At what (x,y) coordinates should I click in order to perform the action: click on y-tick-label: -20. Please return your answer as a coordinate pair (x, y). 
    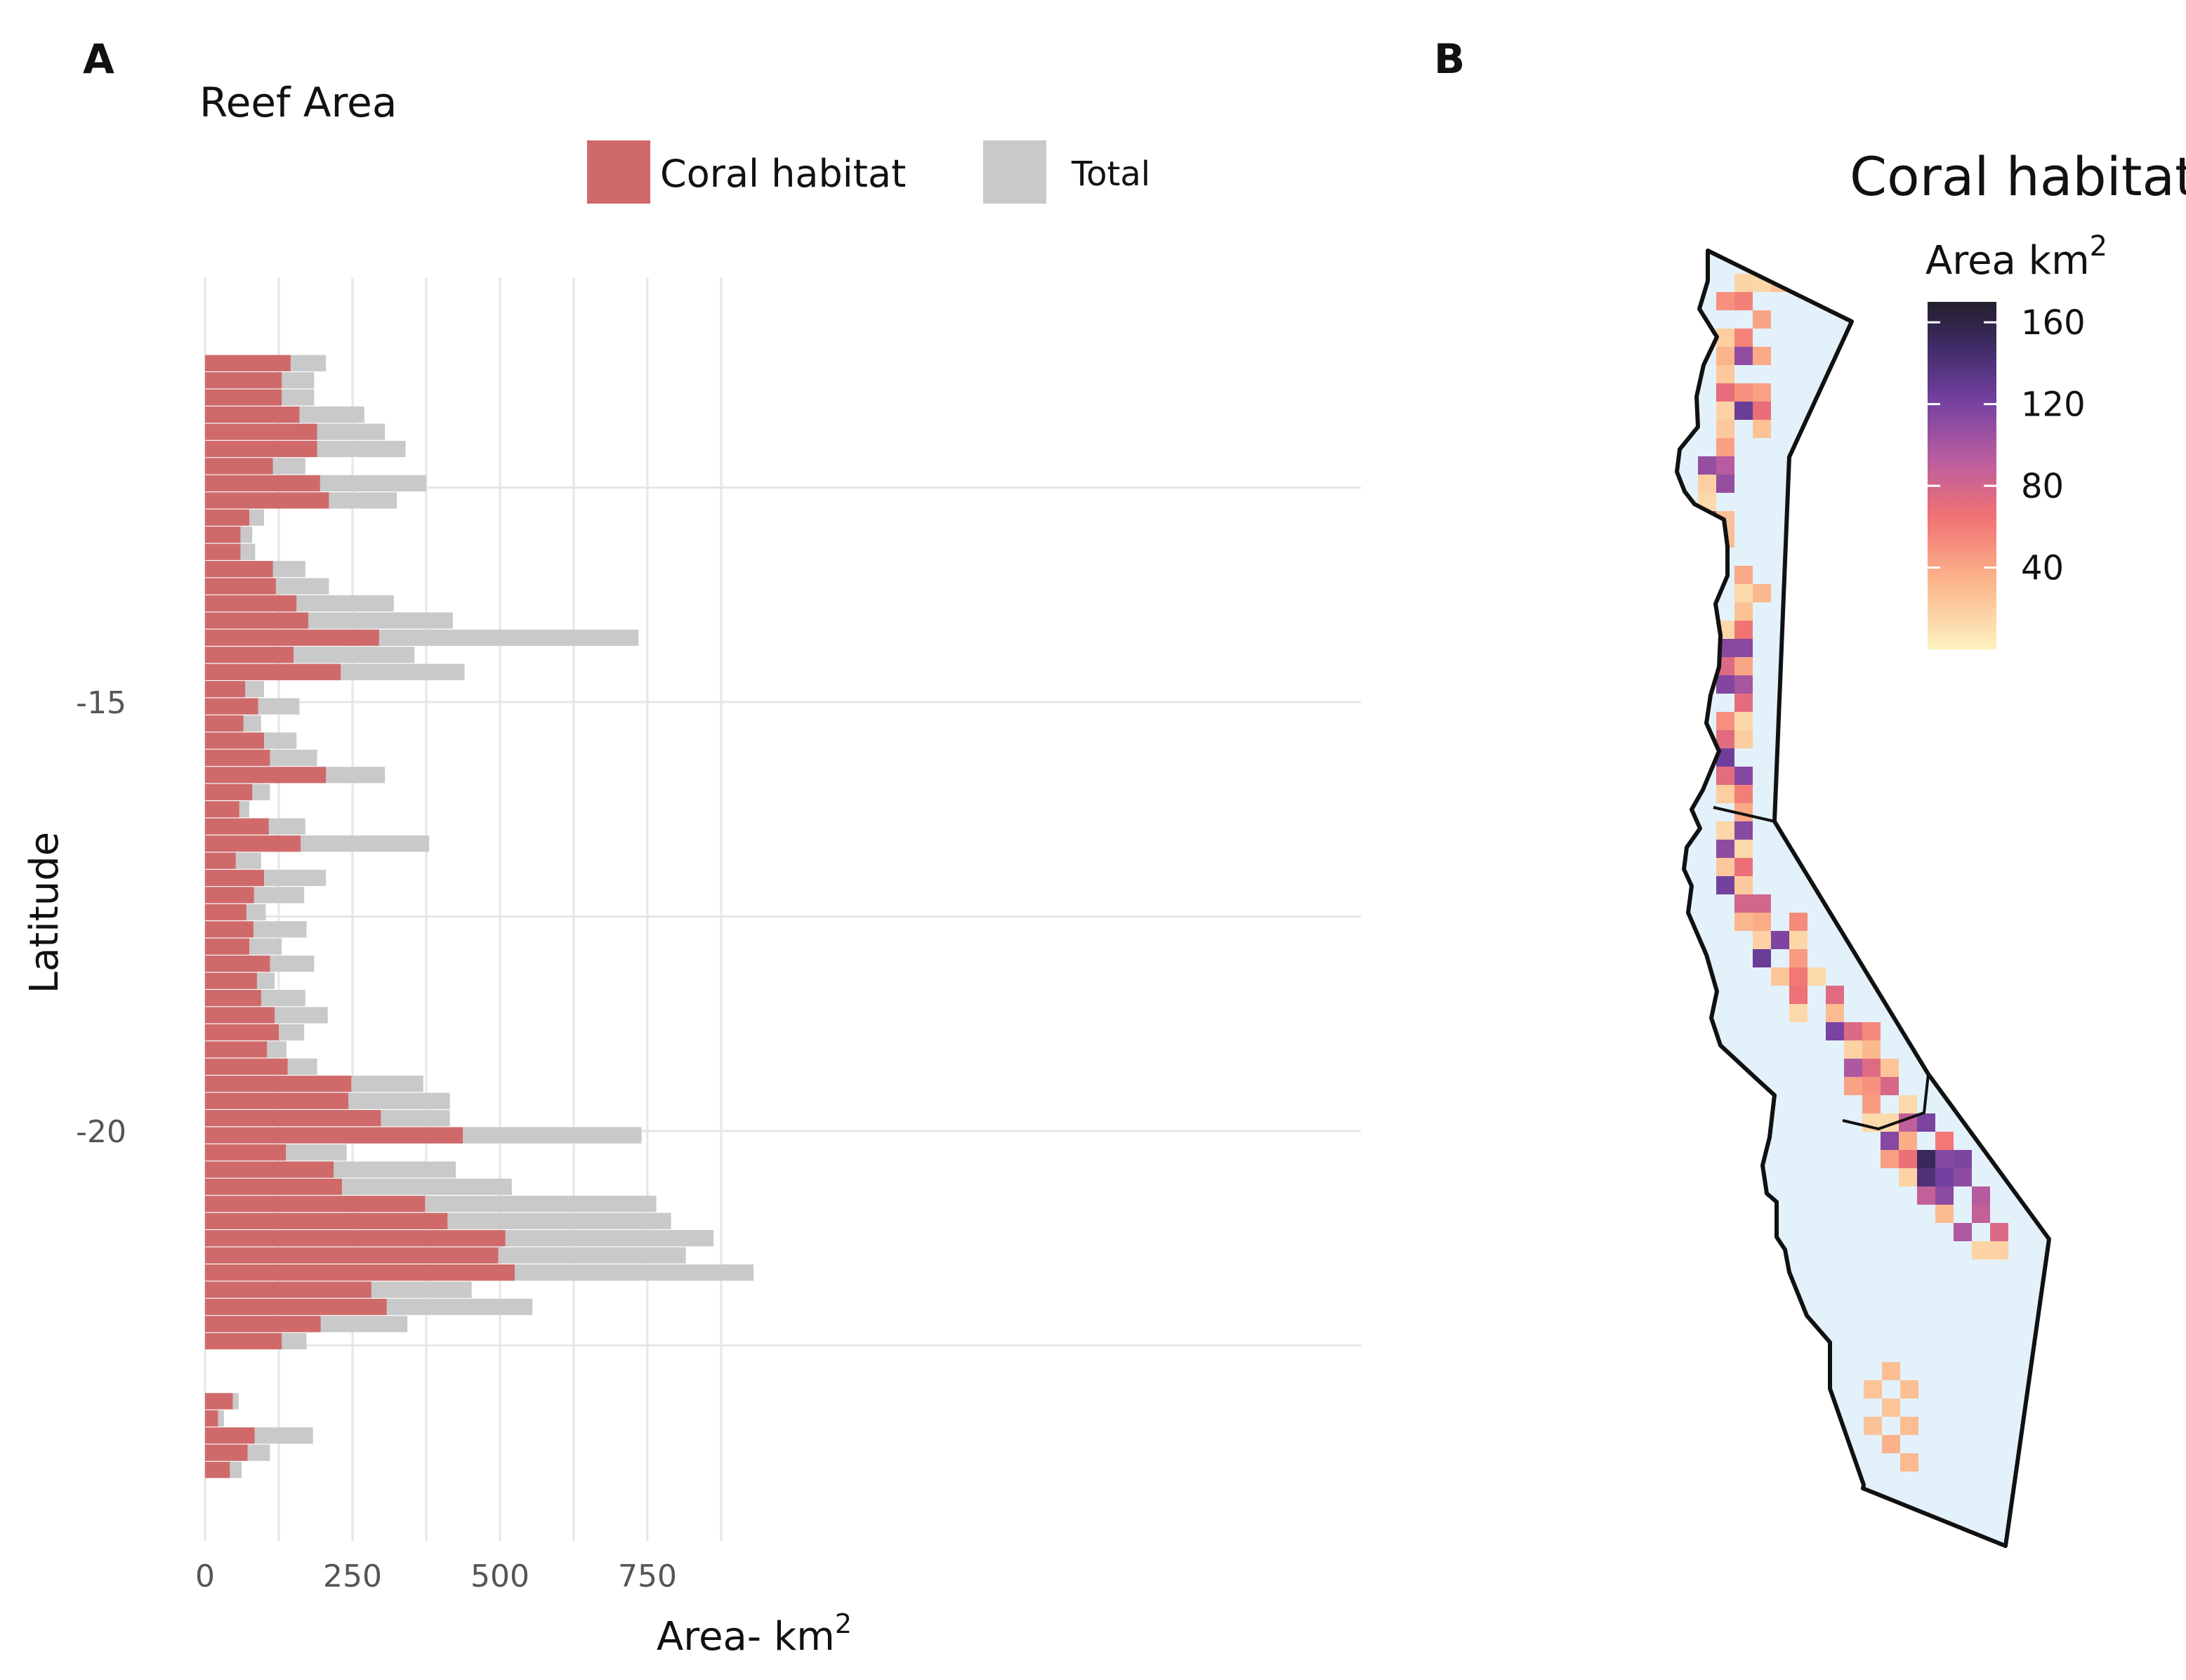
    Looking at the image, I should click on (101, 1132).